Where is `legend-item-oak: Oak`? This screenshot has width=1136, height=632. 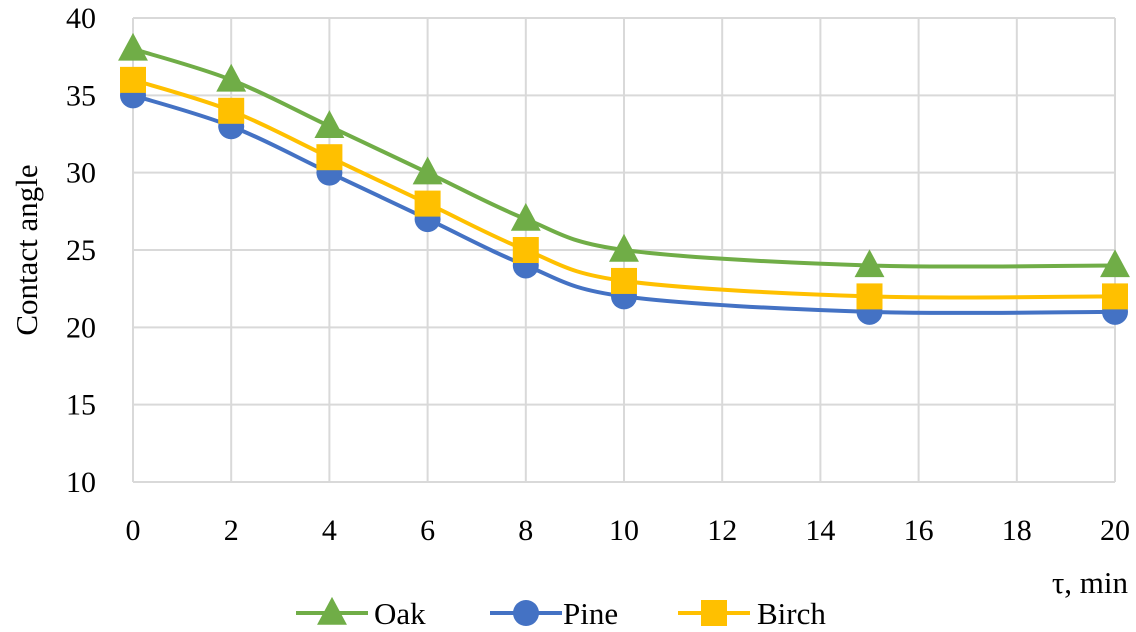
legend-item-oak: Oak is located at coordinates (361, 613).